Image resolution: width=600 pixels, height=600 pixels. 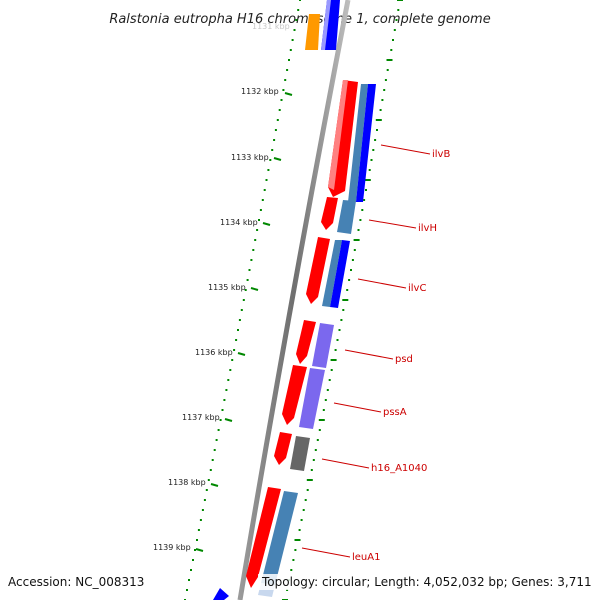 What do you see at coordinates (427, 228) in the screenshot?
I see `gene-label-ilvH: ilvH` at bounding box center [427, 228].